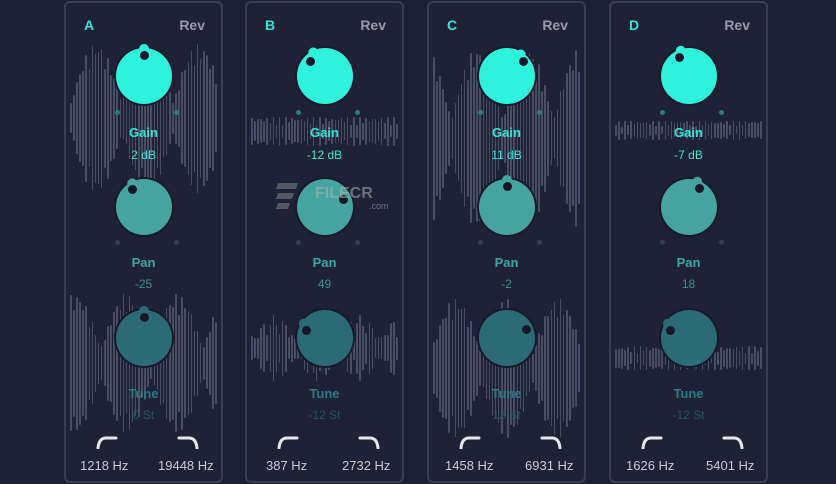  What do you see at coordinates (186, 465) in the screenshot?
I see `high-cut-frequency: 19448 Hz` at bounding box center [186, 465].